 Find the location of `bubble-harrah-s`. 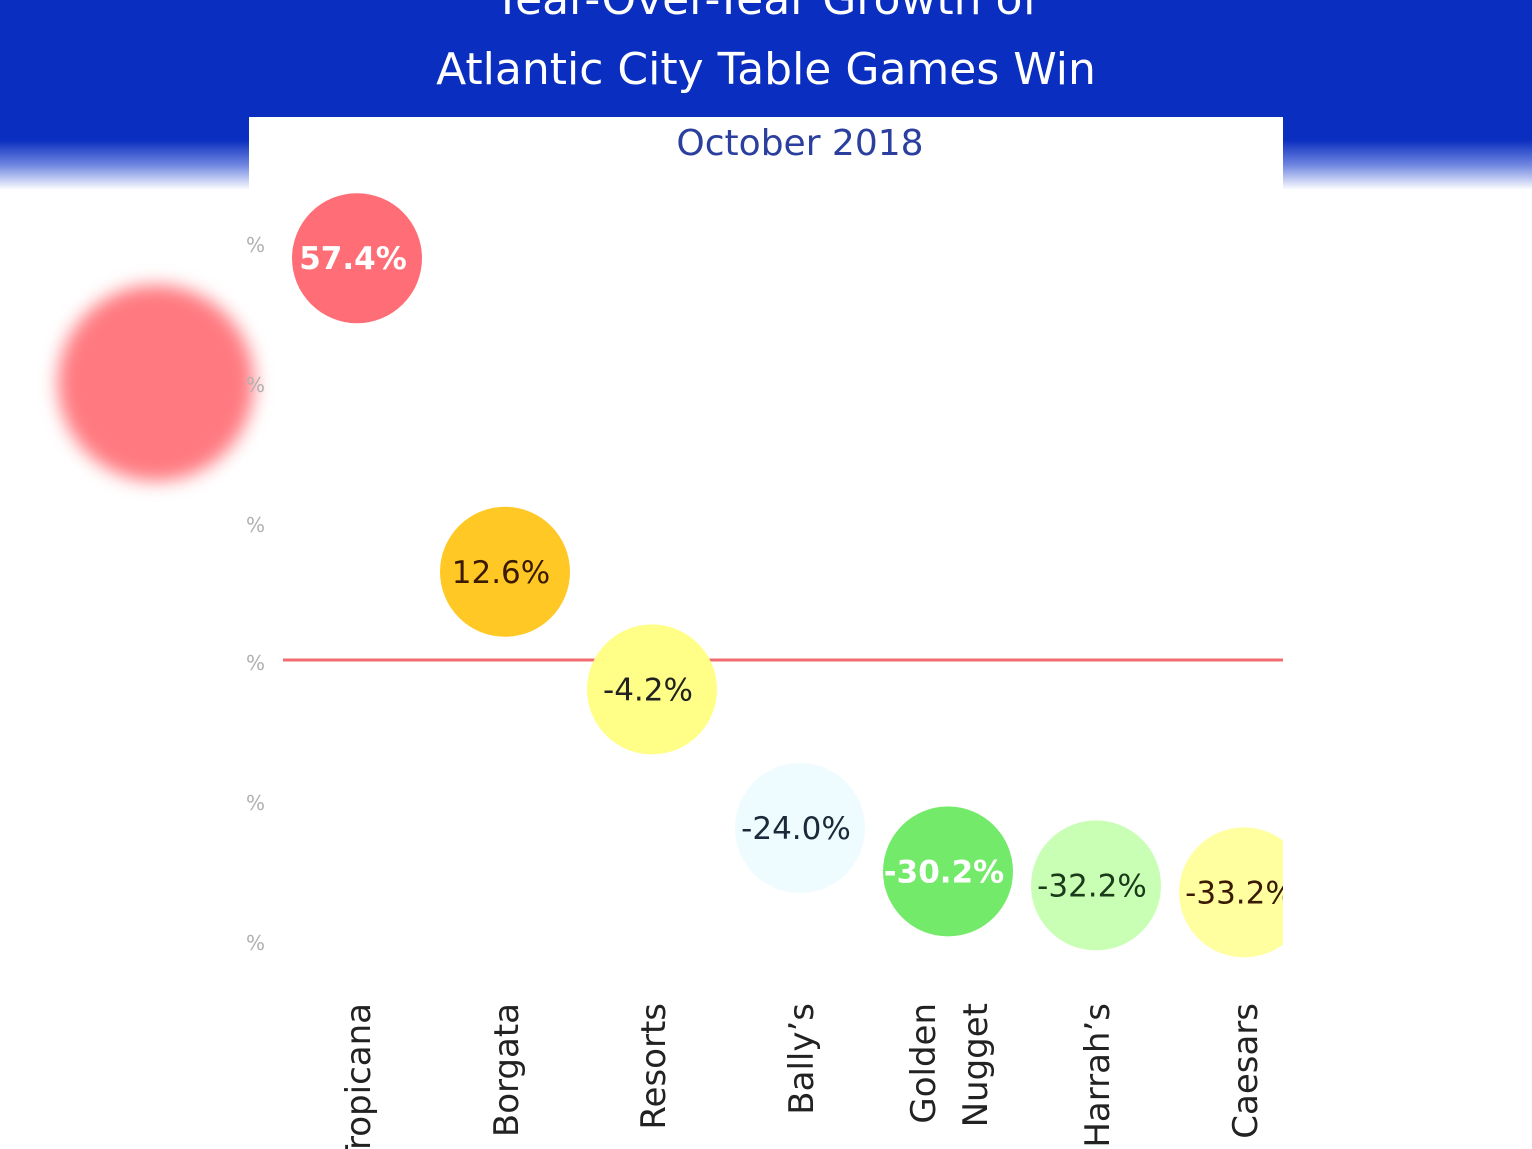

bubble-harrah-s is located at coordinates (1096, 885).